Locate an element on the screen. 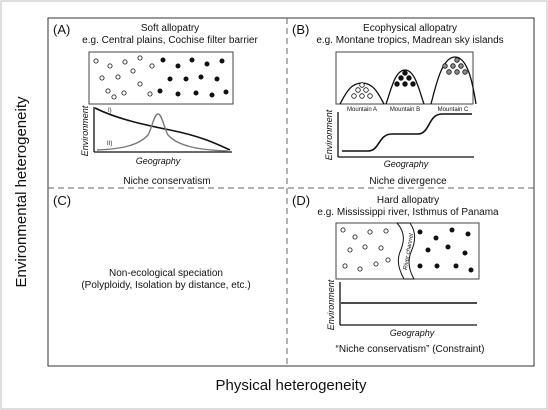  mountain-c-shape is located at coordinates (453, 80).